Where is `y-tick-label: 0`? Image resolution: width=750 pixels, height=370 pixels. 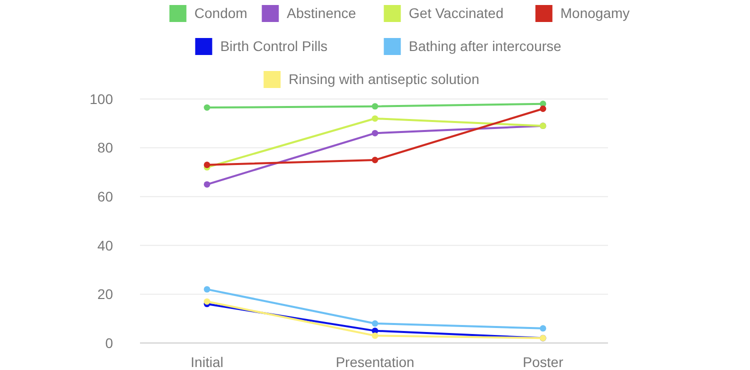
y-tick-label: 0 is located at coordinates (109, 342).